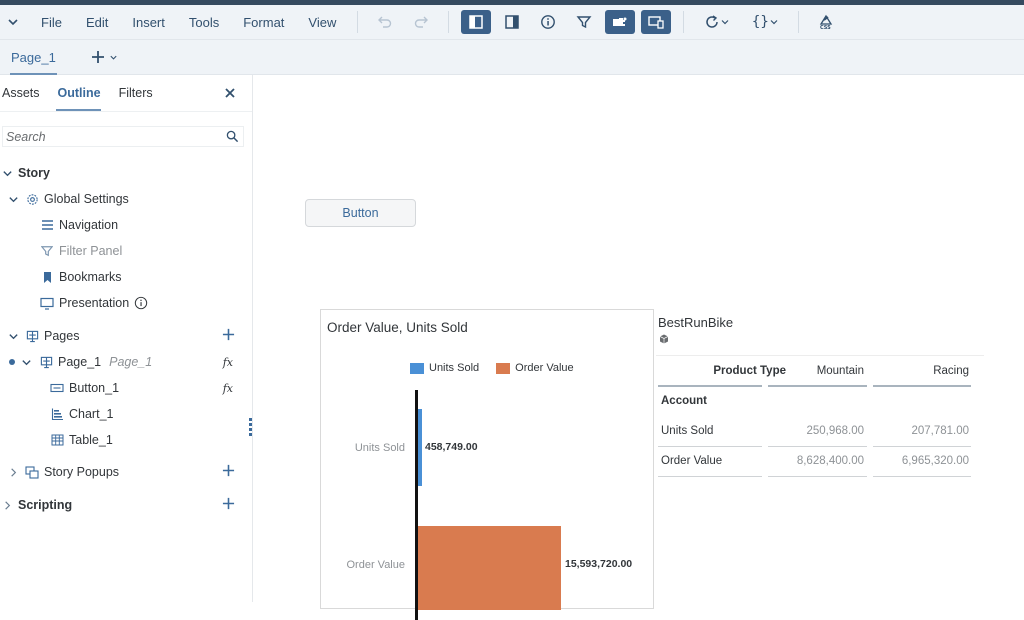 The width and height of the screenshot is (1024, 620). I want to click on filter-icon, so click(584, 22).